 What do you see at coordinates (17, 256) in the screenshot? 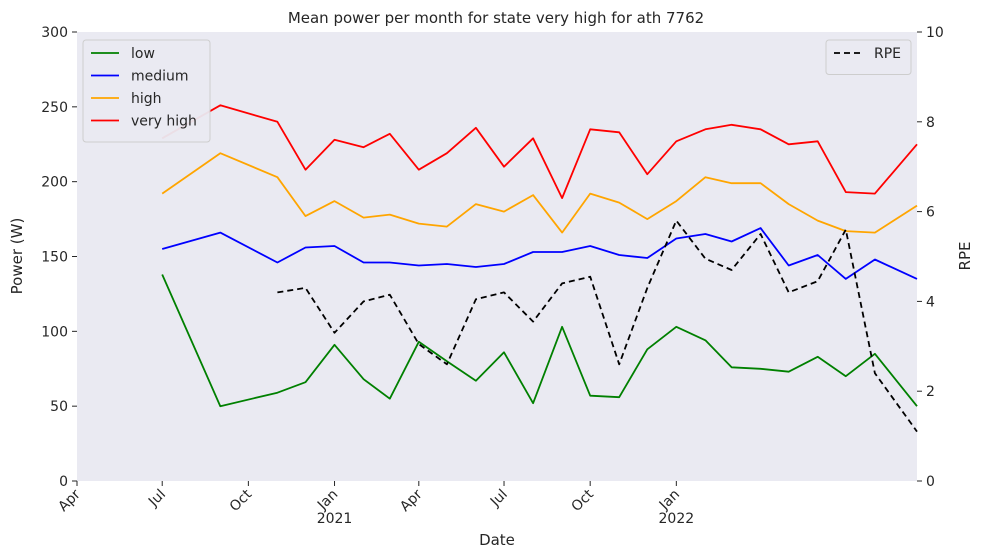
I see `y-axis-label: Power (W)` at bounding box center [17, 256].